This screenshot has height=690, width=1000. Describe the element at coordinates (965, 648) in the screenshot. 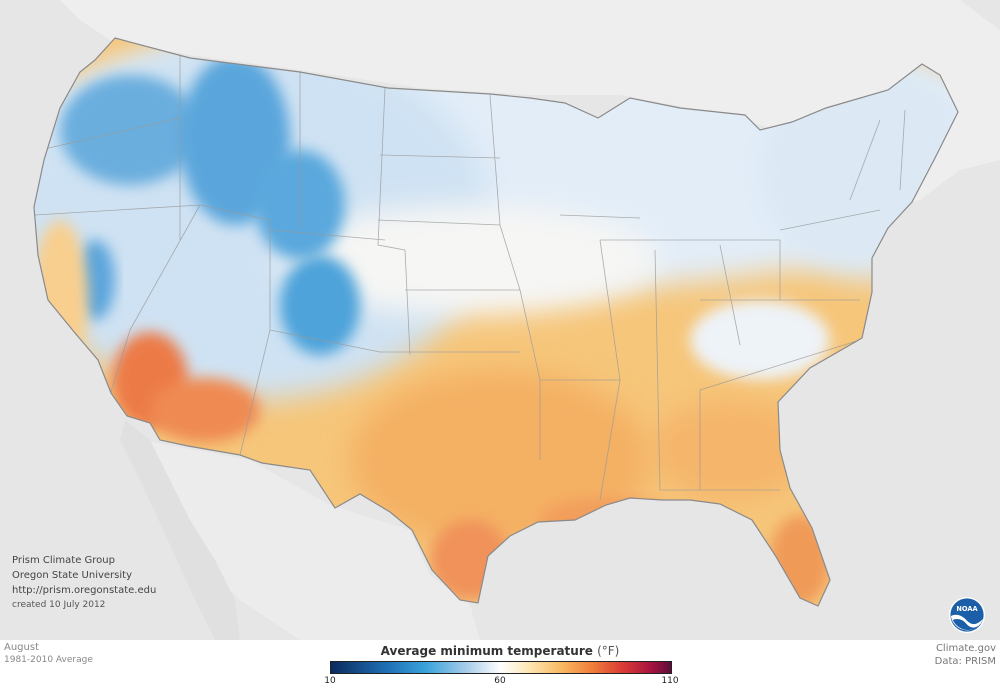

I see `source-site: Climate.gov` at that location.